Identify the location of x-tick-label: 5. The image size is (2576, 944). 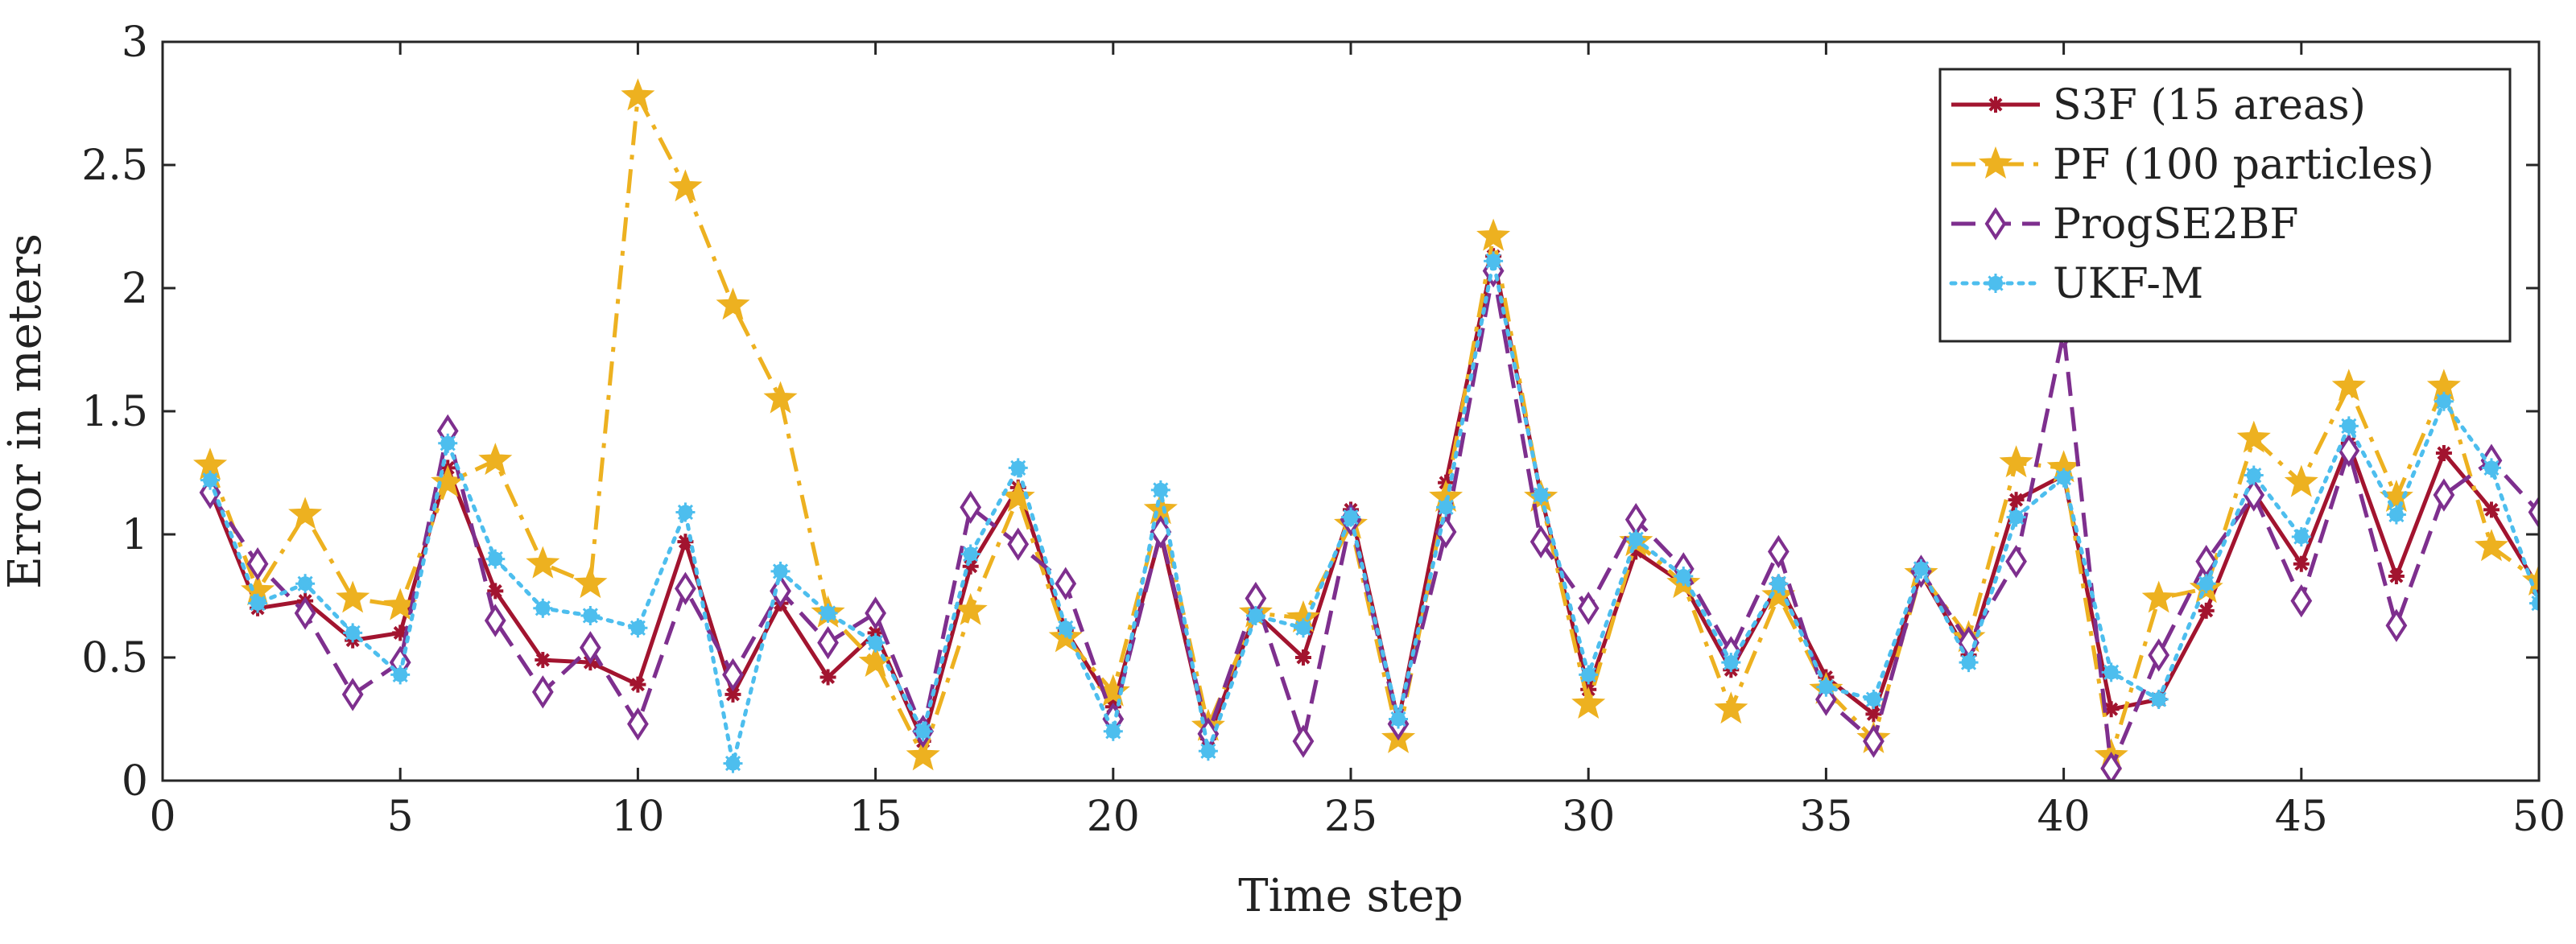
(400, 817).